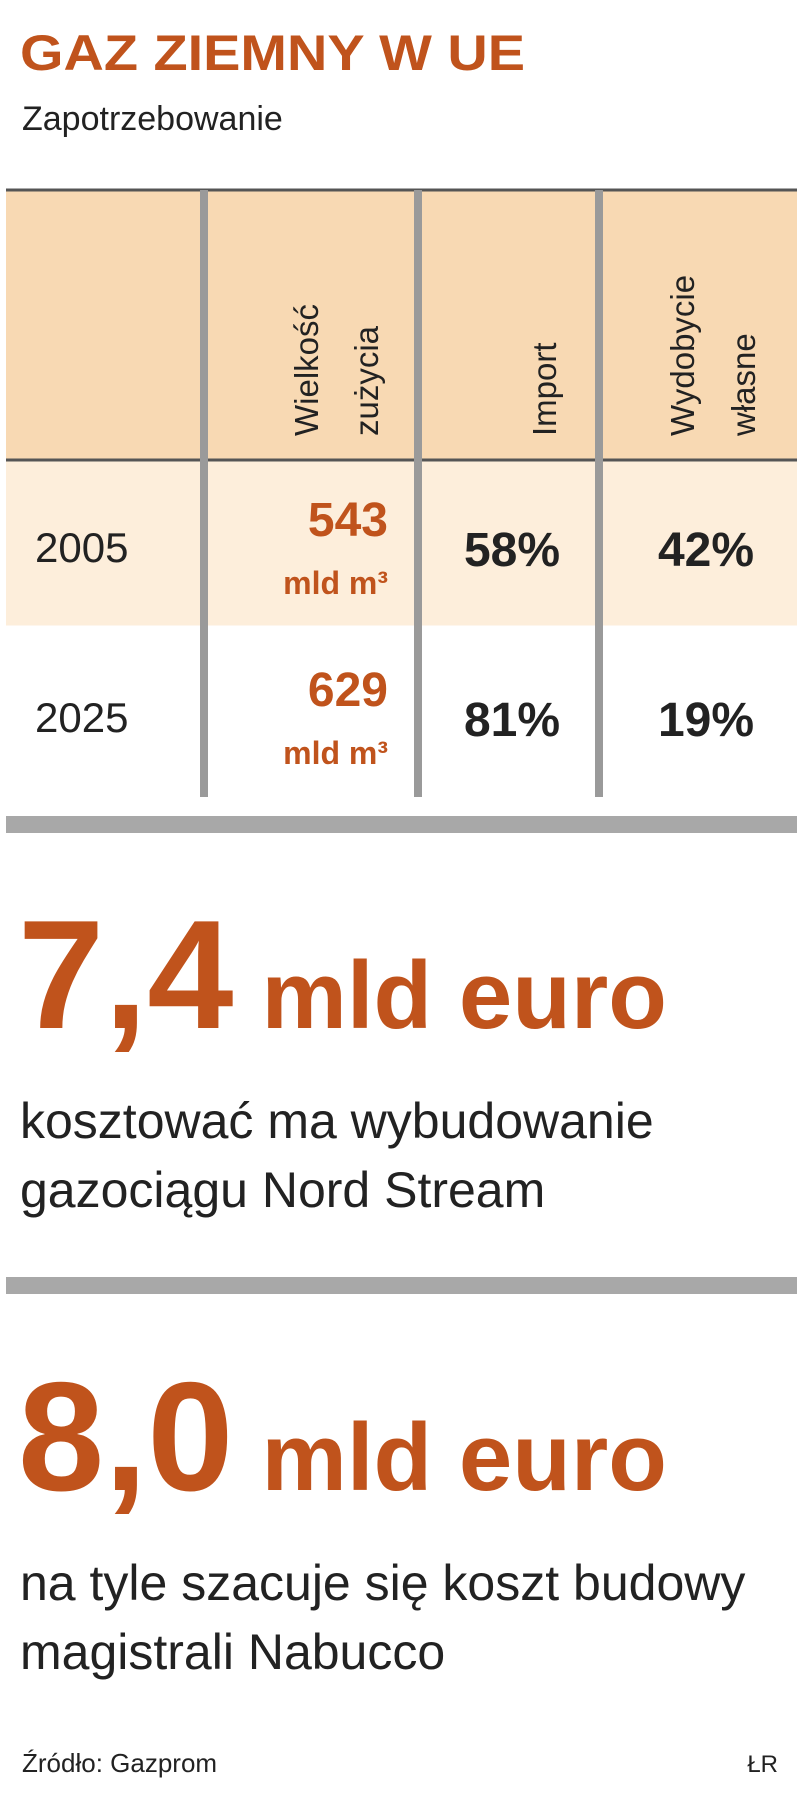  What do you see at coordinates (125, 974) in the screenshot?
I see `fact-value: 7,4` at bounding box center [125, 974].